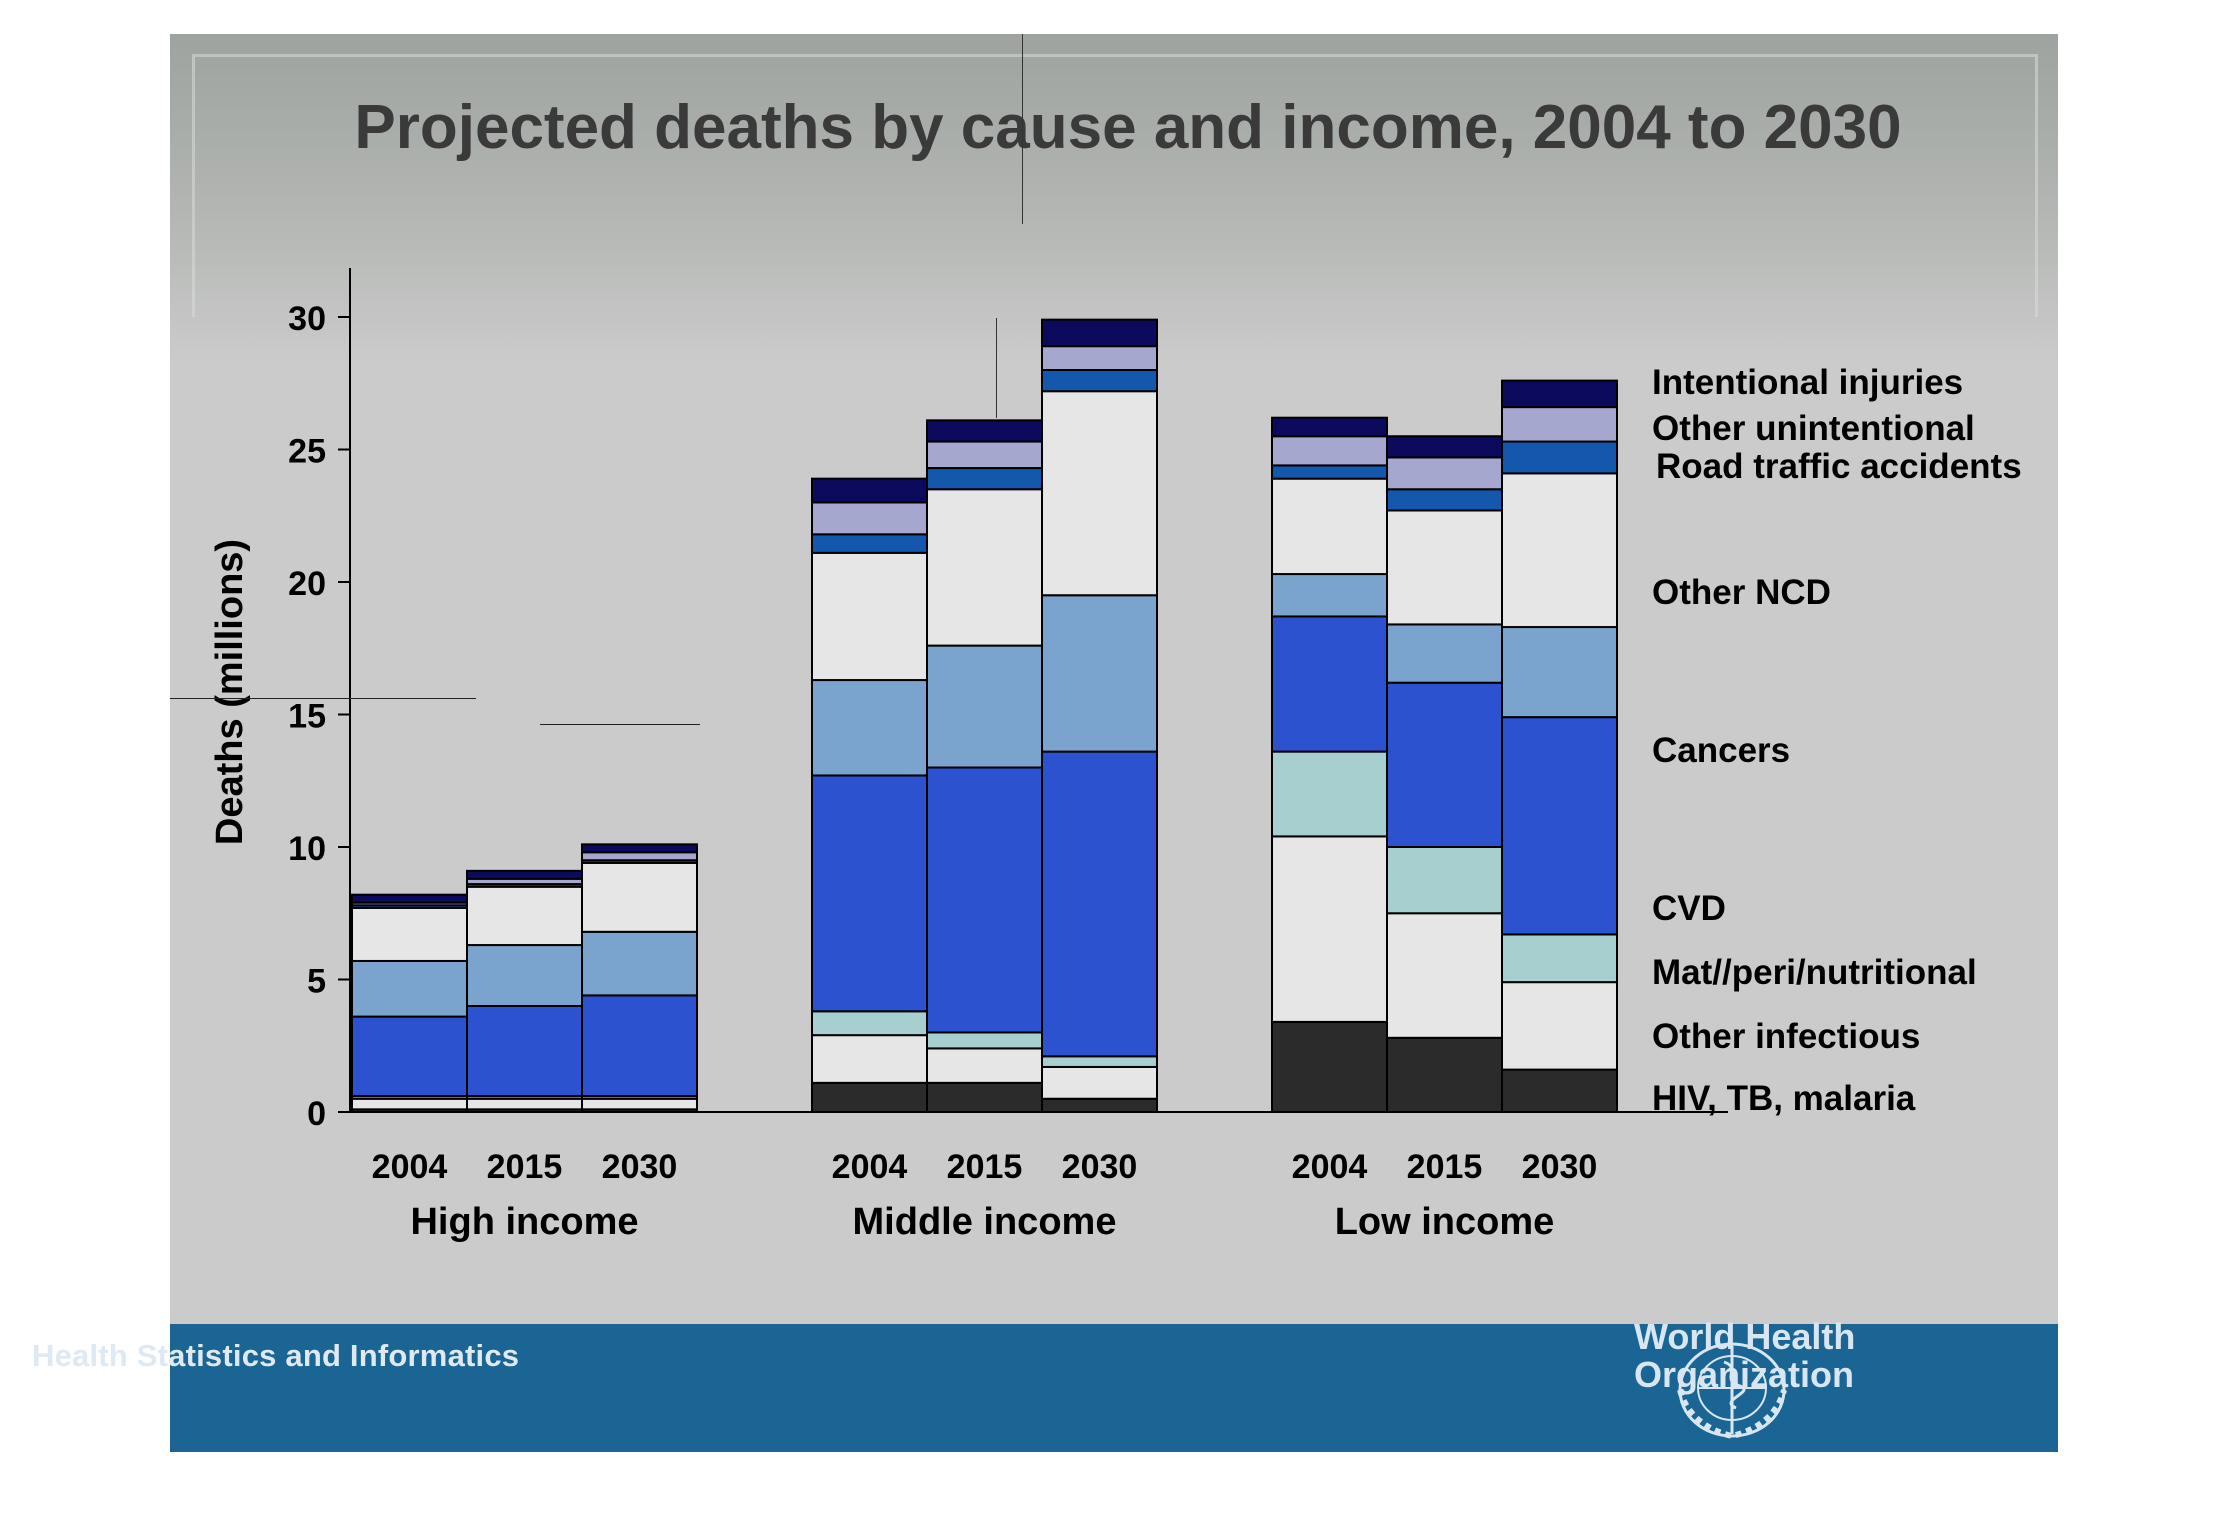 Image resolution: width=2216 pixels, height=1530 pixels. Describe the element at coordinates (1813, 428) in the screenshot. I see `legend-entry: Other unintentional` at that location.